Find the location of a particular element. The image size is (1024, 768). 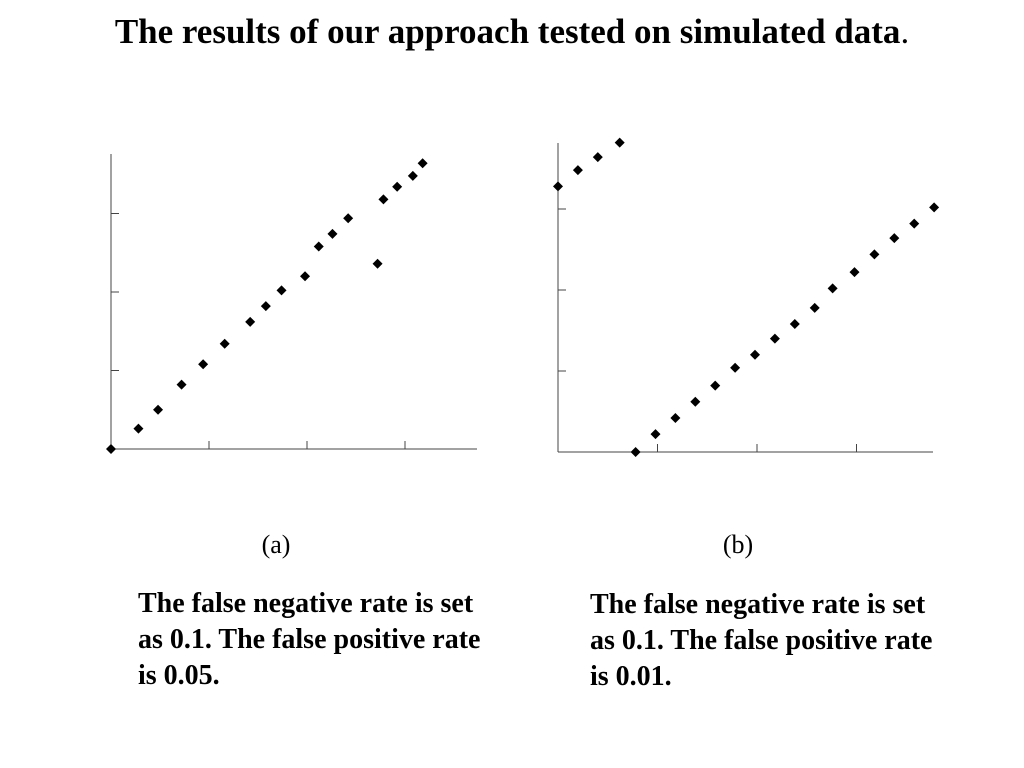

scatter-plot-a is located at coordinates (291, 304).